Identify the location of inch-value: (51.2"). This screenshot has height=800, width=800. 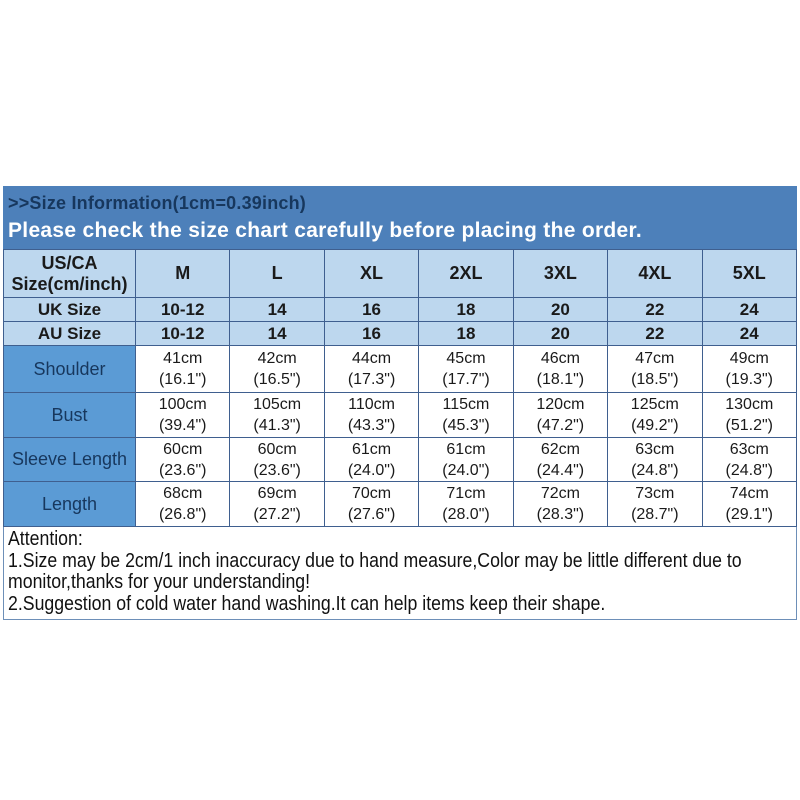
(749, 425).